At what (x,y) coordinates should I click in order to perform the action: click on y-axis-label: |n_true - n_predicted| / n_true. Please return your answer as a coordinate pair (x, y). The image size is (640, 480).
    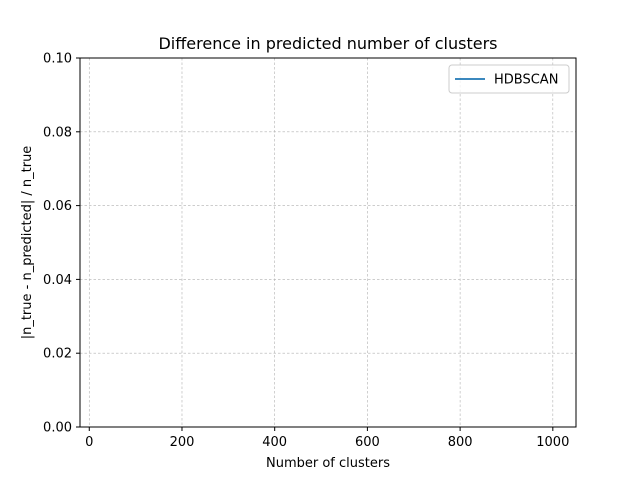
    Looking at the image, I should click on (27, 243).